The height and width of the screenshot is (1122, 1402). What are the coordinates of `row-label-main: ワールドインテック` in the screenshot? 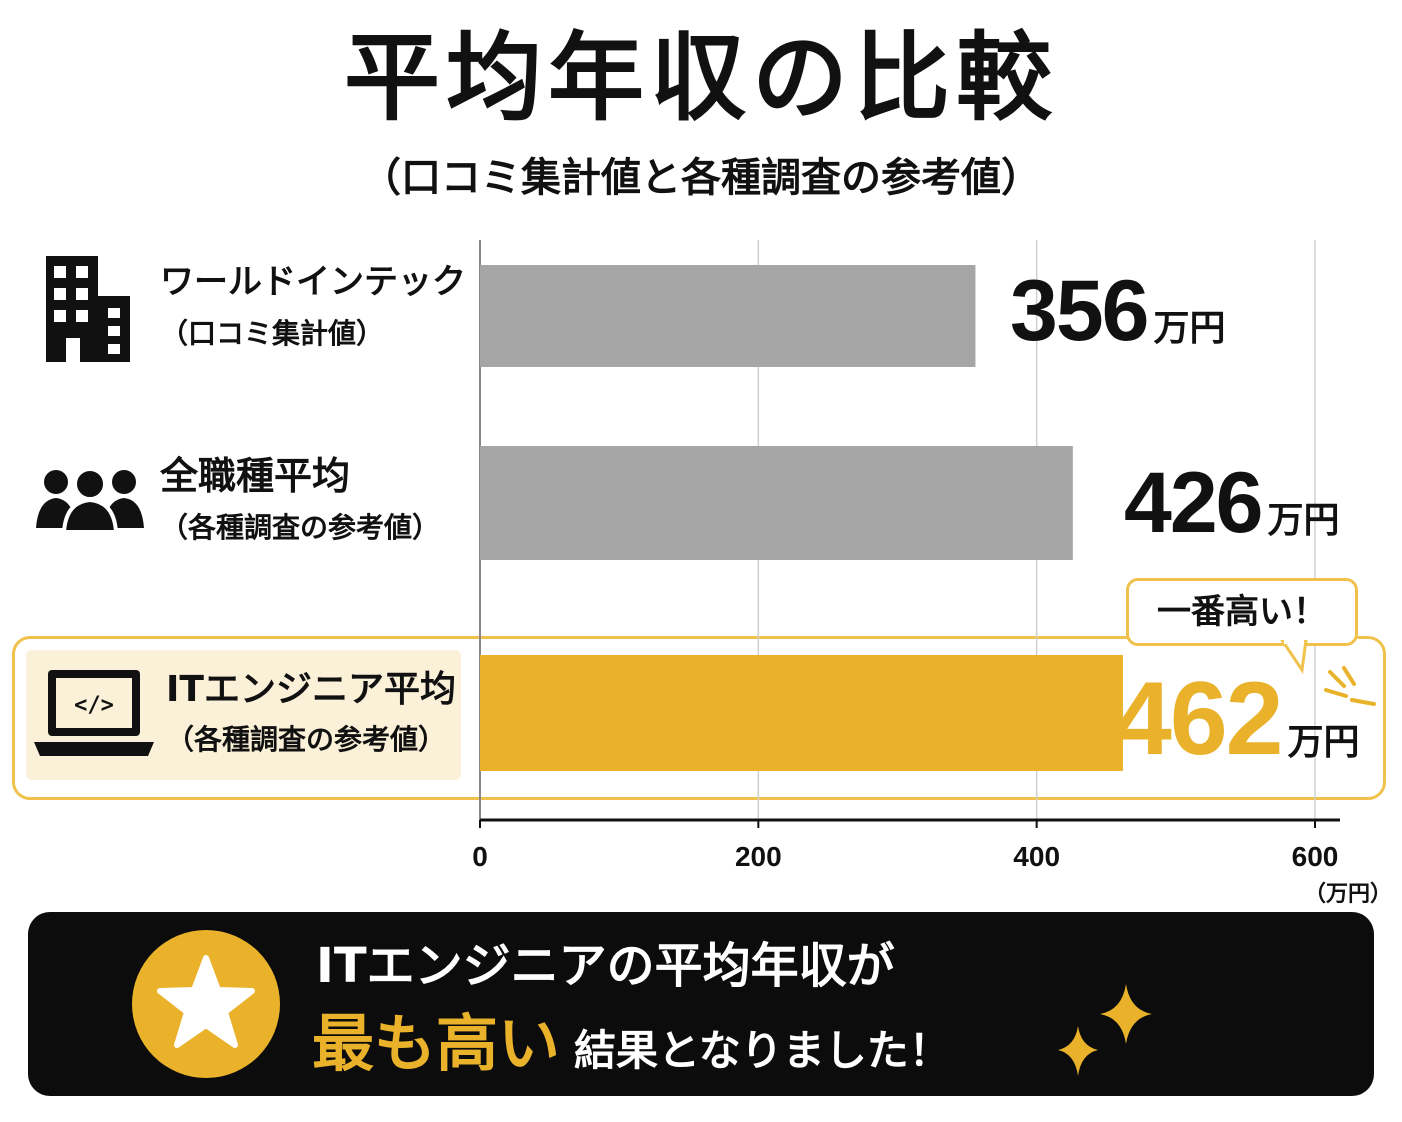 It's located at (313, 282).